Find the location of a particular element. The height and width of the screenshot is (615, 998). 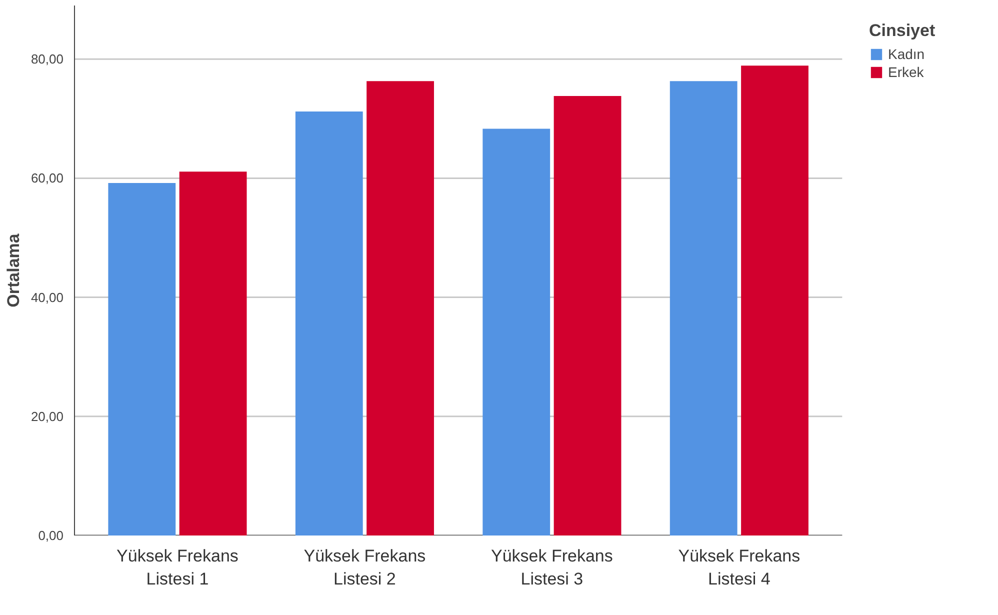

x-tick-label: Yüksek Frekans Listesi 3 is located at coordinates (552, 567).